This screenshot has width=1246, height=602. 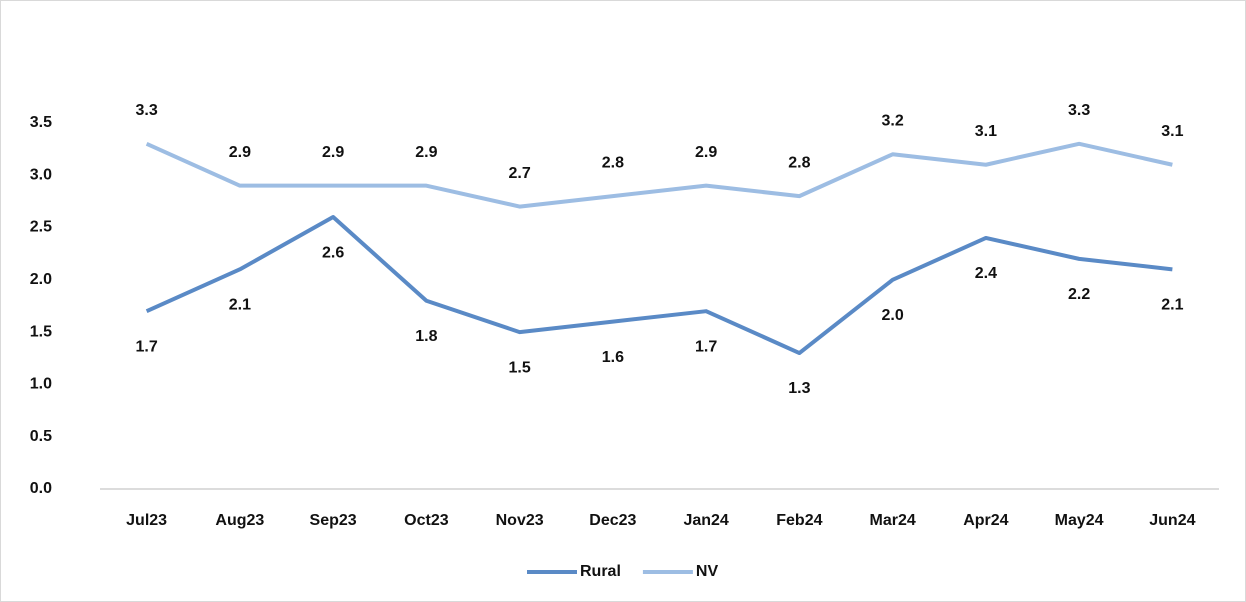 I want to click on data-label: 2.2, so click(x=1079, y=294).